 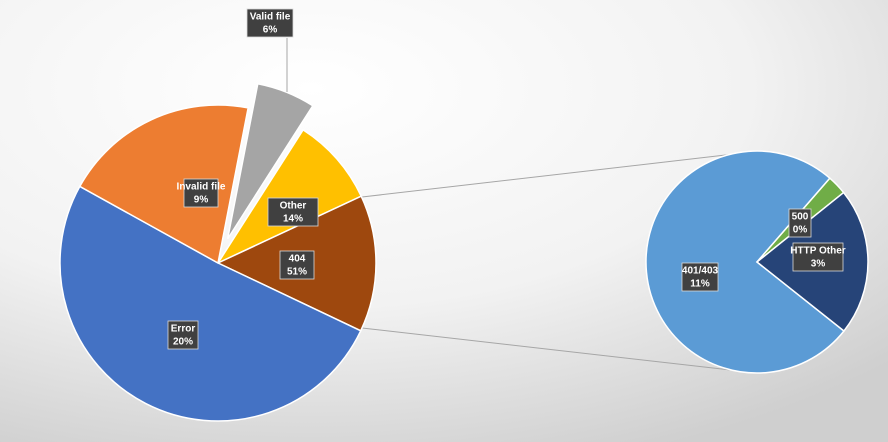 What do you see at coordinates (800, 217) in the screenshot?
I see `data-label-name: 500` at bounding box center [800, 217].